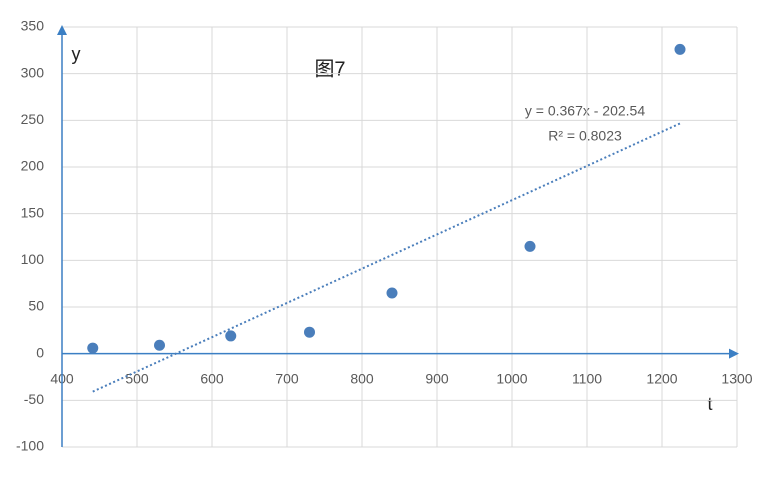 The image size is (769, 480). I want to click on y-tick-label: 0, so click(40, 352).